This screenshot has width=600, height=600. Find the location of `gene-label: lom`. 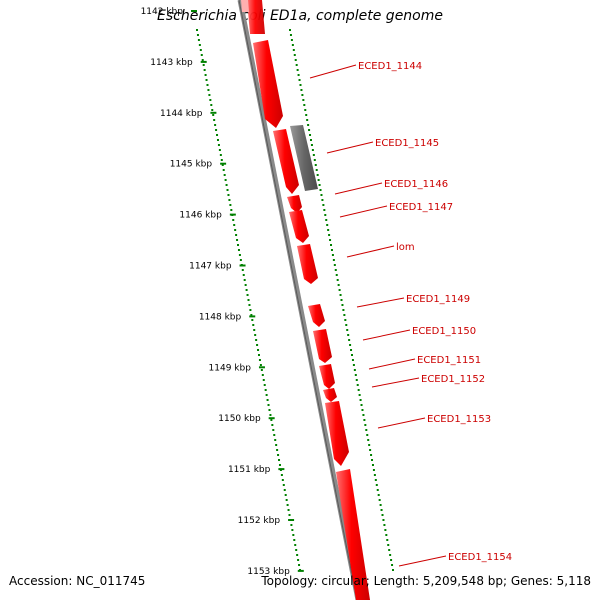

gene-label: lom is located at coordinates (405, 247).